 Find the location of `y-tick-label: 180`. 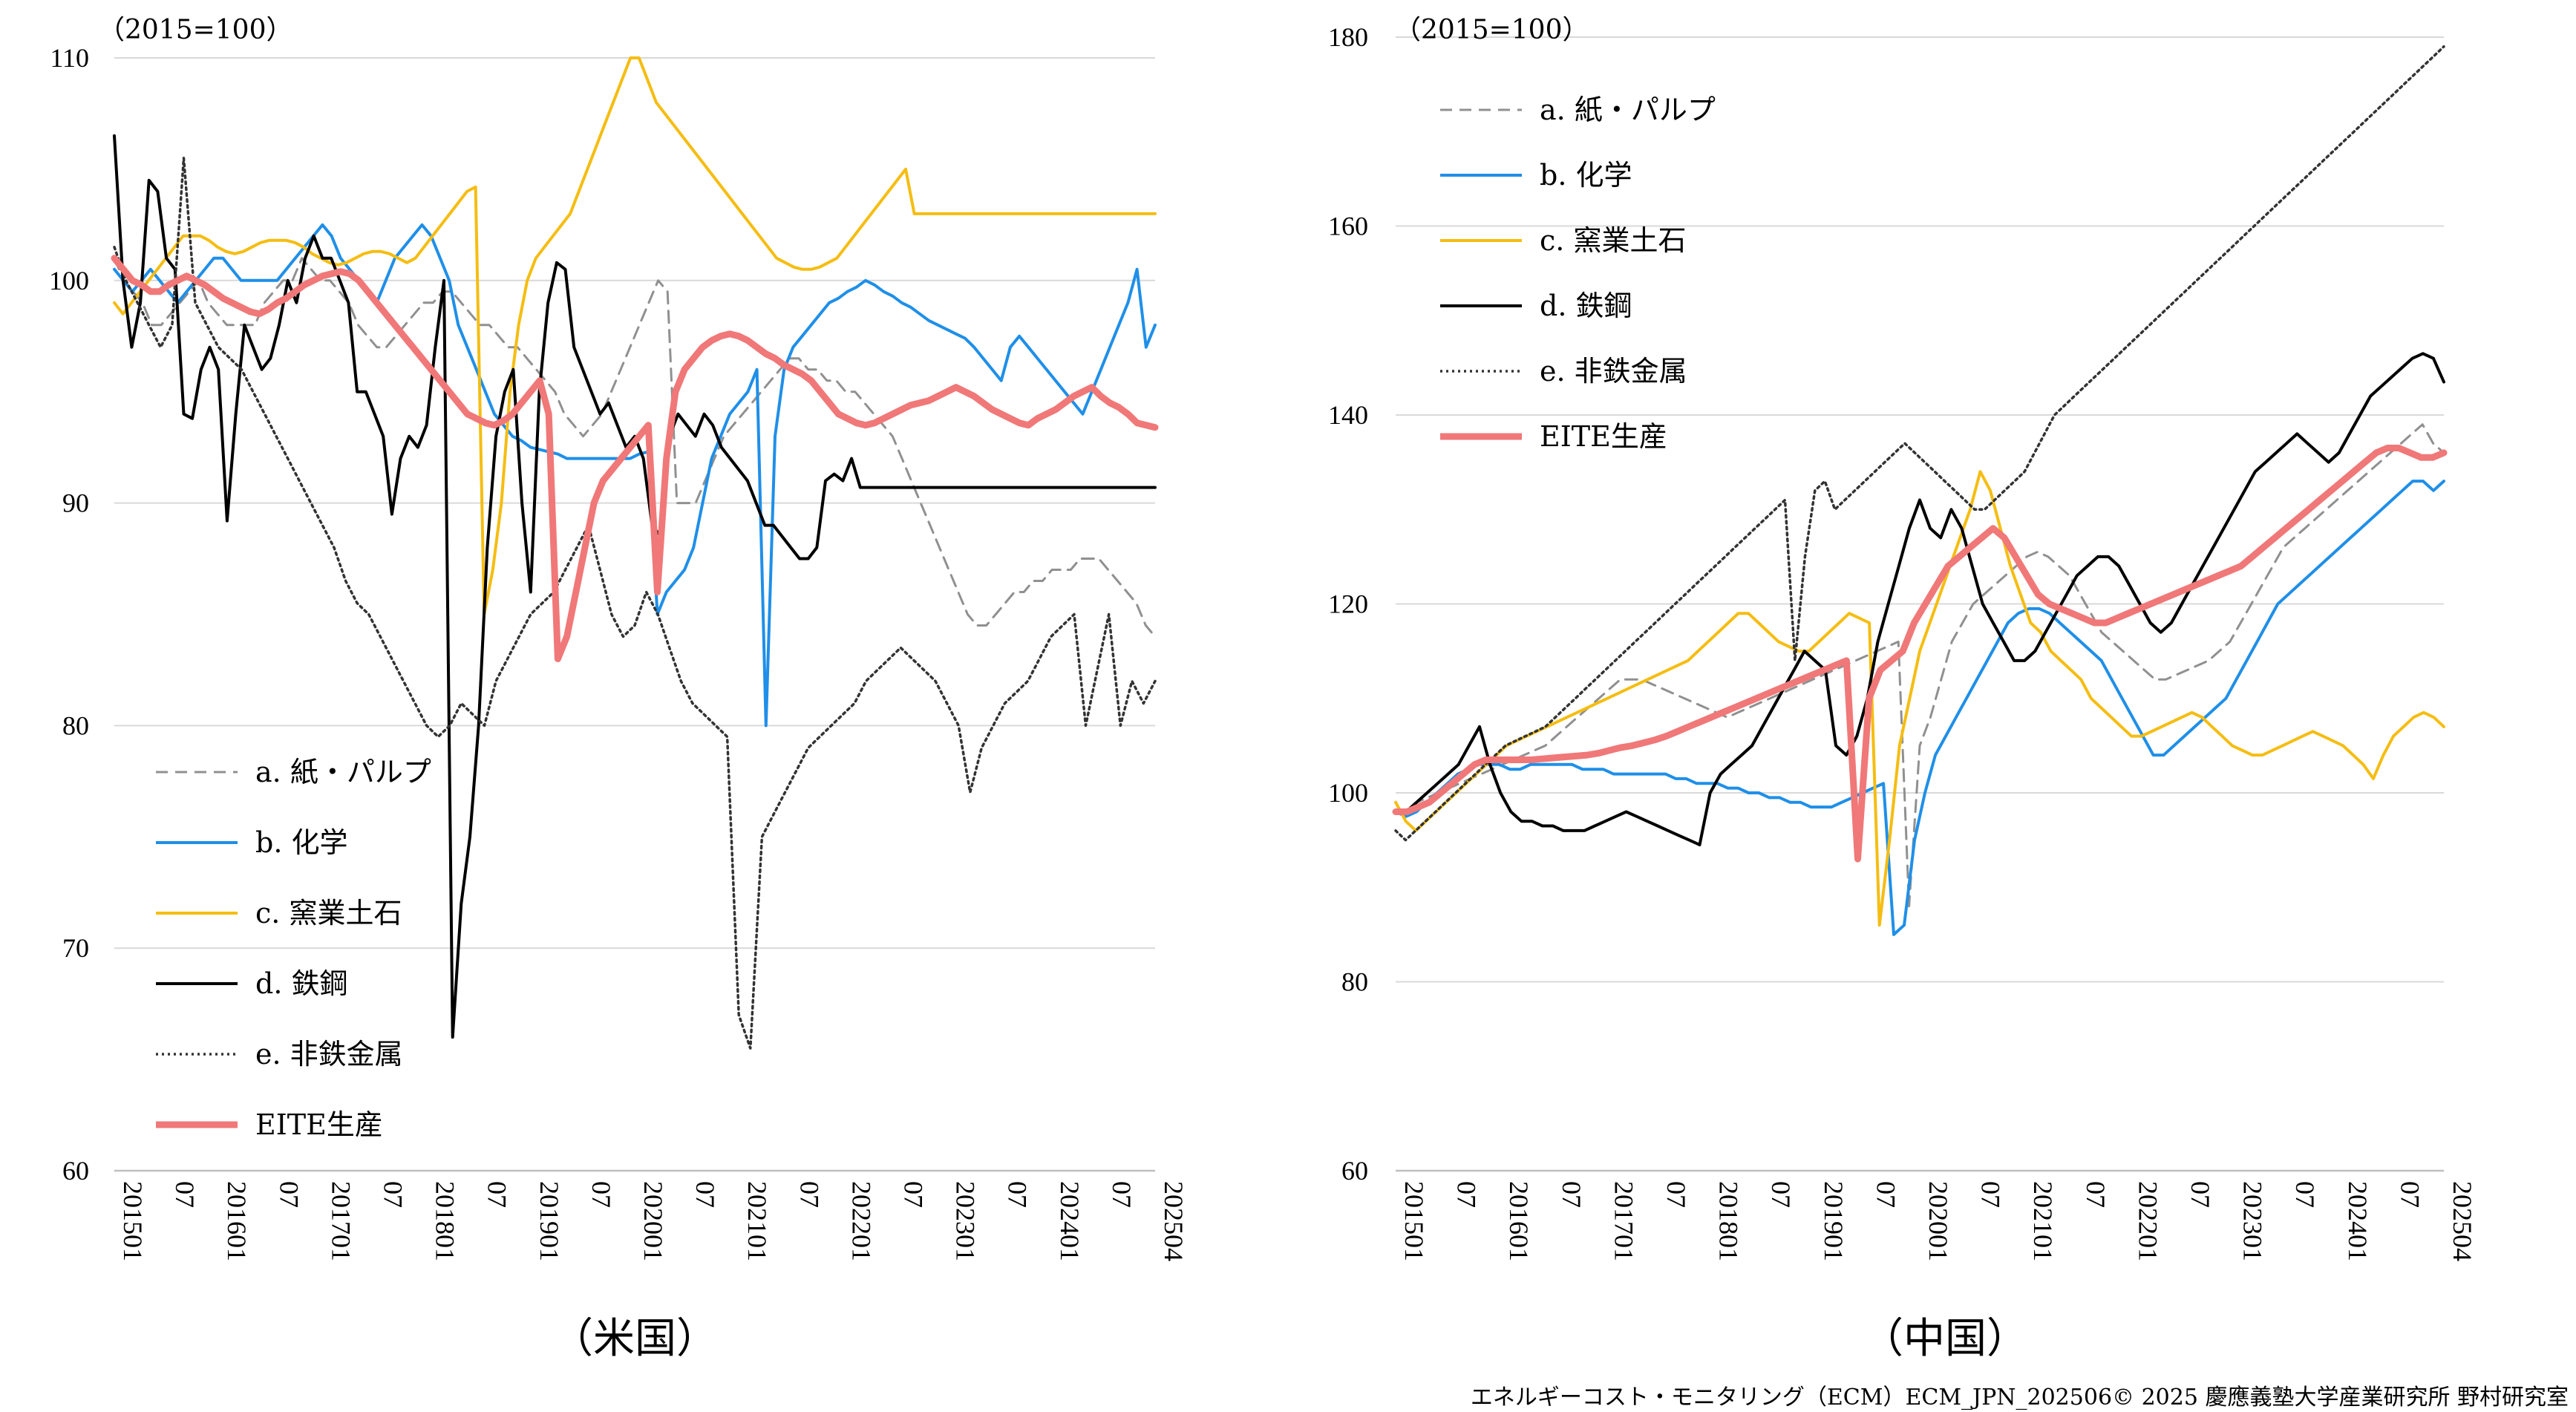

y-tick-label: 180 is located at coordinates (1348, 37).